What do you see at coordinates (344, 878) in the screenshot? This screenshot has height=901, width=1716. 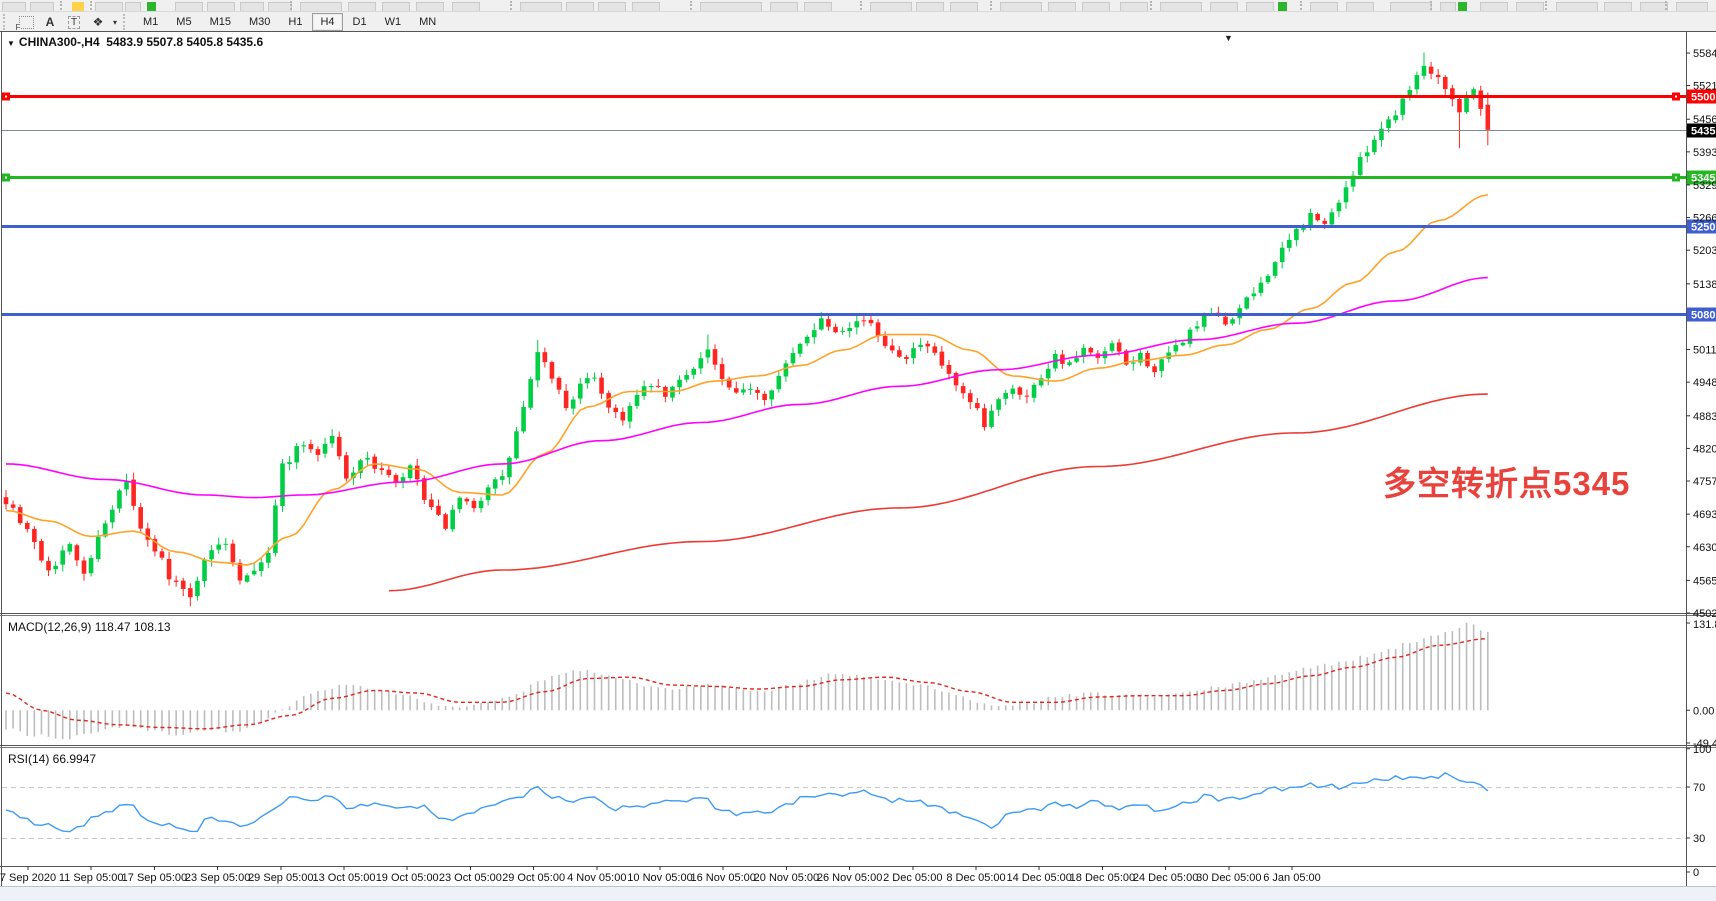 I see `svg-text: 13 Oct 05:00` at bounding box center [344, 878].